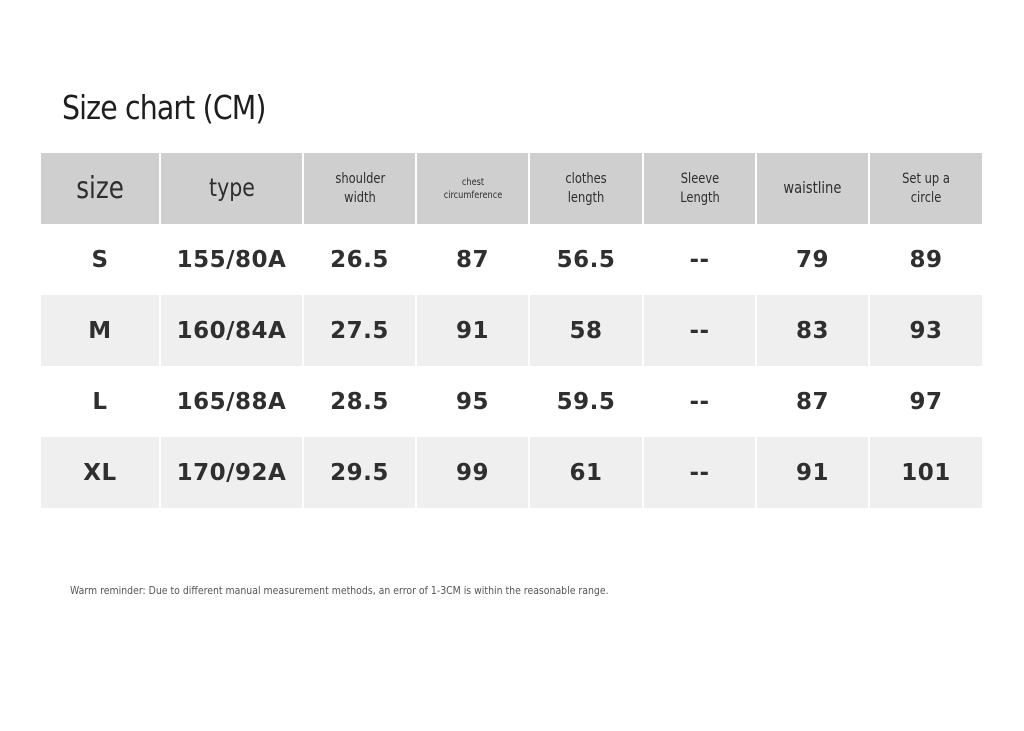 This screenshot has height=731, width=1024. I want to click on header-set-up-a-circle: Set up a circle, so click(926, 188).